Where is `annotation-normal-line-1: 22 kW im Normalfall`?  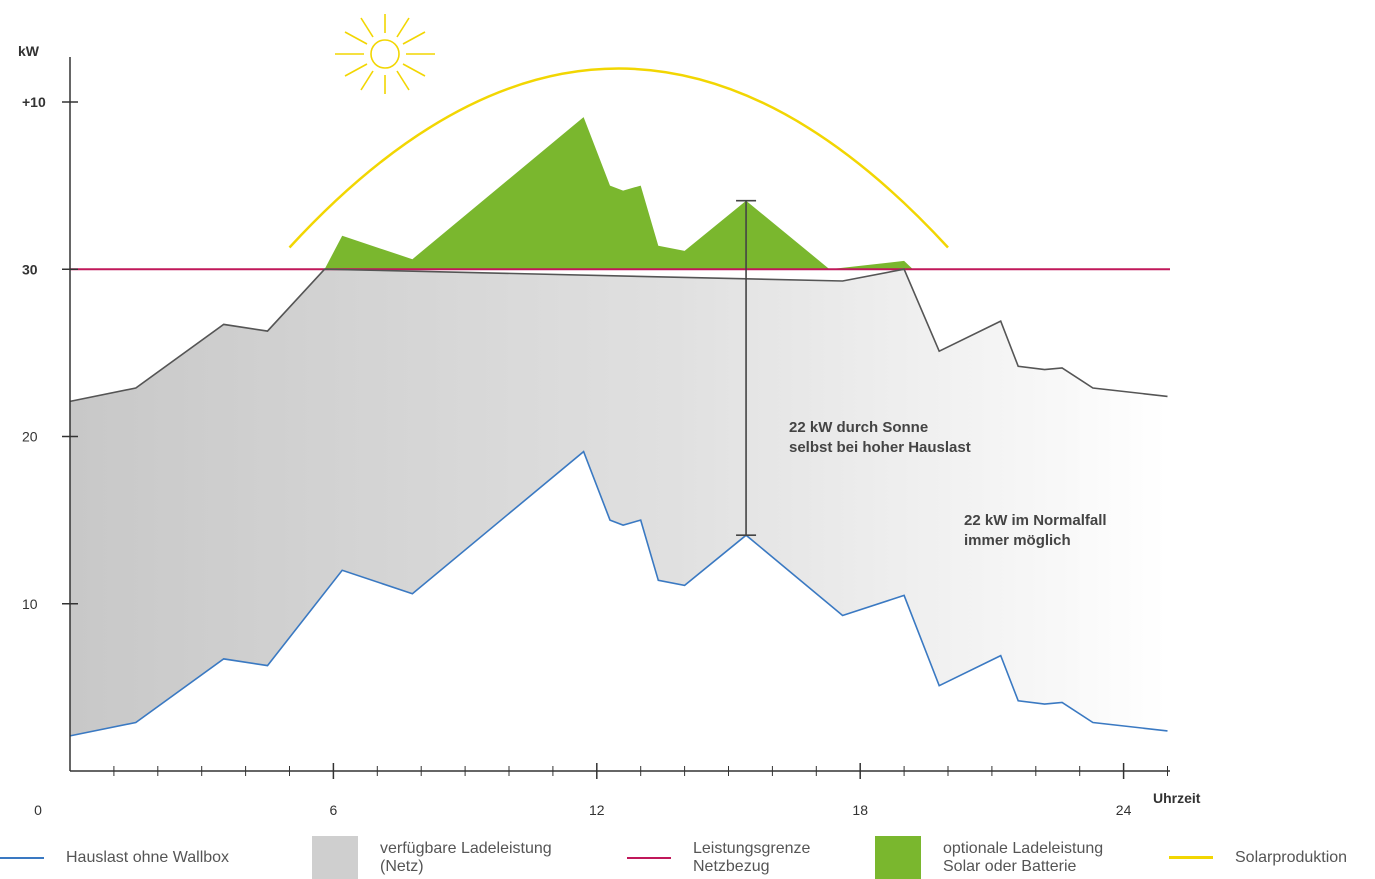
annotation-normal-line-1: 22 kW im Normalfall is located at coordinates (1035, 520).